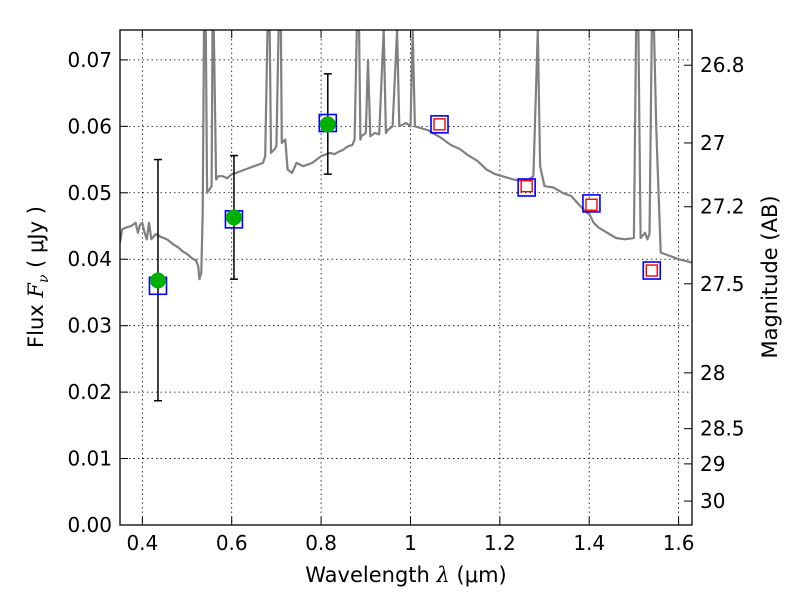  What do you see at coordinates (405, 575) in the screenshot?
I see `x-axis-title: Wavelength λ (μm)` at bounding box center [405, 575].